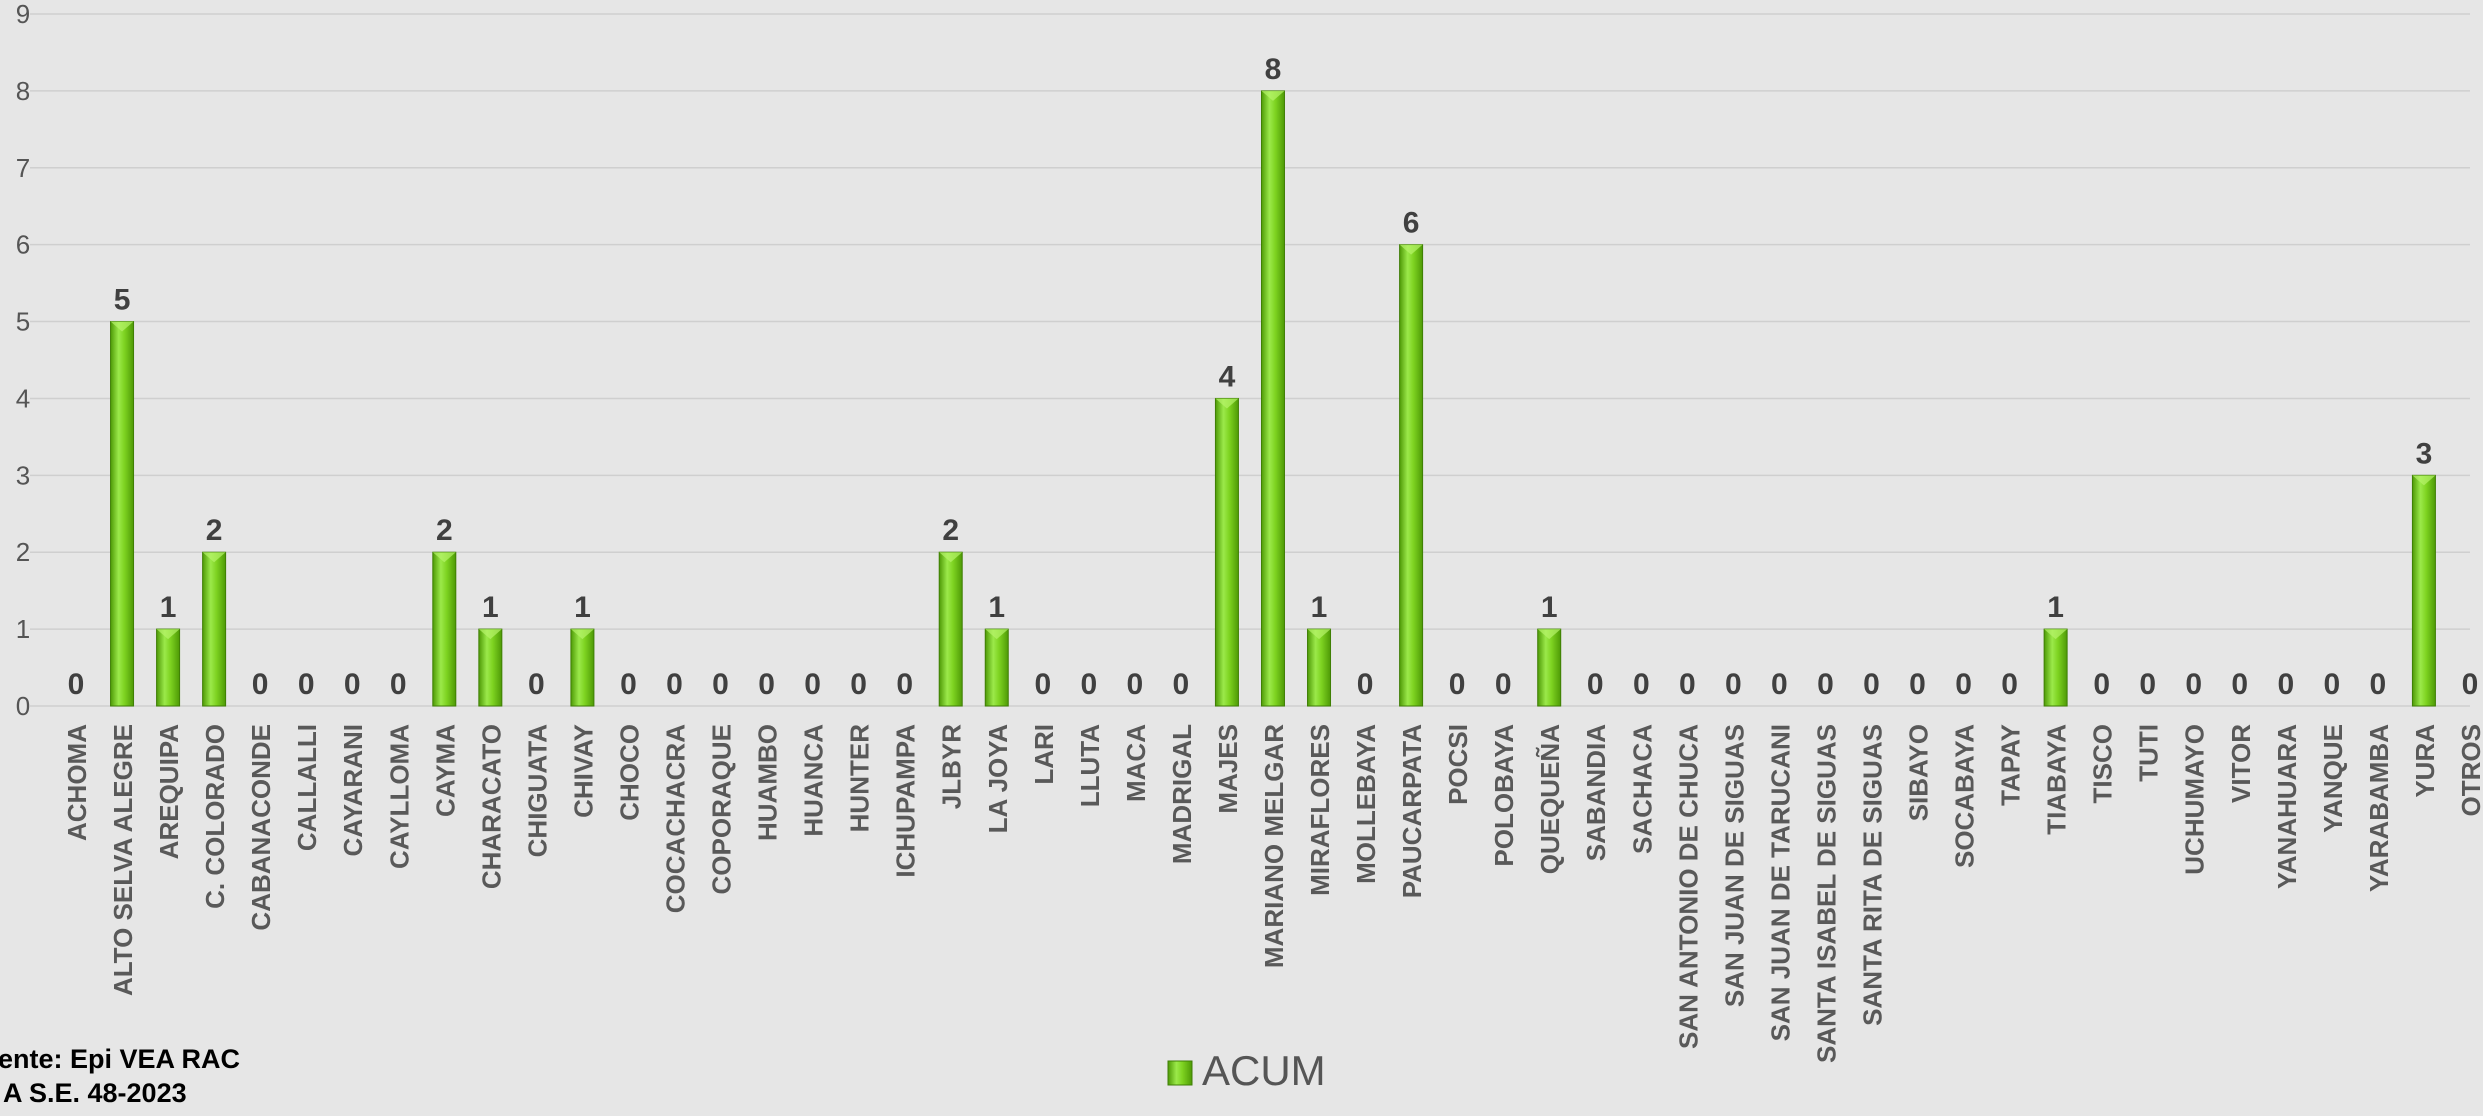  What do you see at coordinates (1227, 376) in the screenshot?
I see `data-label: 4` at bounding box center [1227, 376].